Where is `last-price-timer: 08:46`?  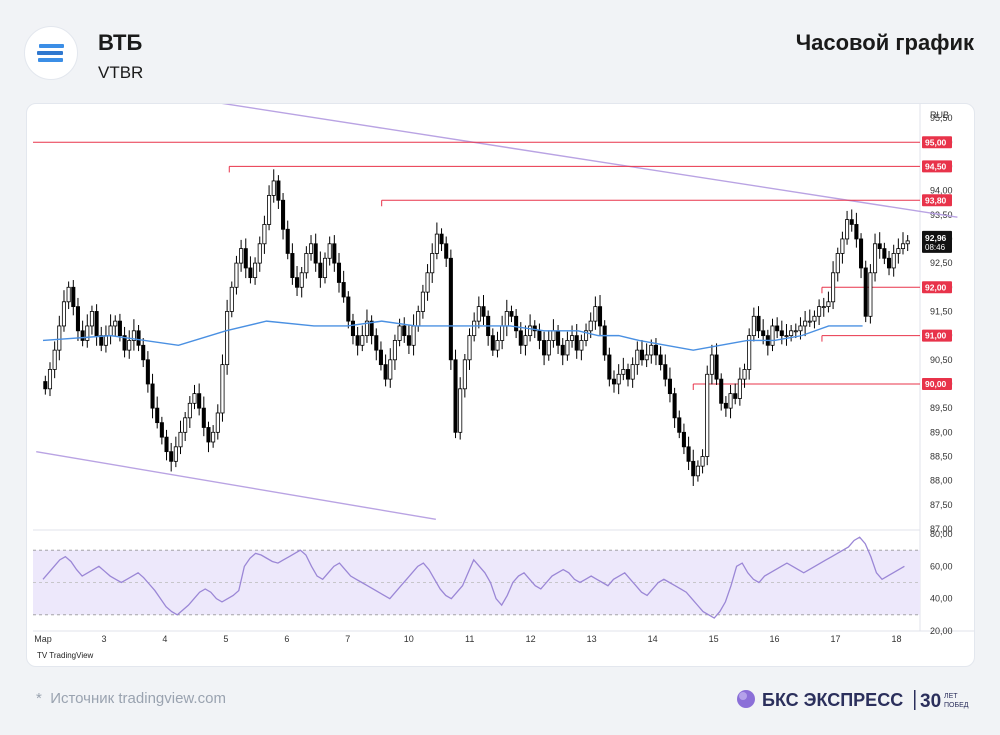
last-price-timer: 08:46 is located at coordinates (935, 247).